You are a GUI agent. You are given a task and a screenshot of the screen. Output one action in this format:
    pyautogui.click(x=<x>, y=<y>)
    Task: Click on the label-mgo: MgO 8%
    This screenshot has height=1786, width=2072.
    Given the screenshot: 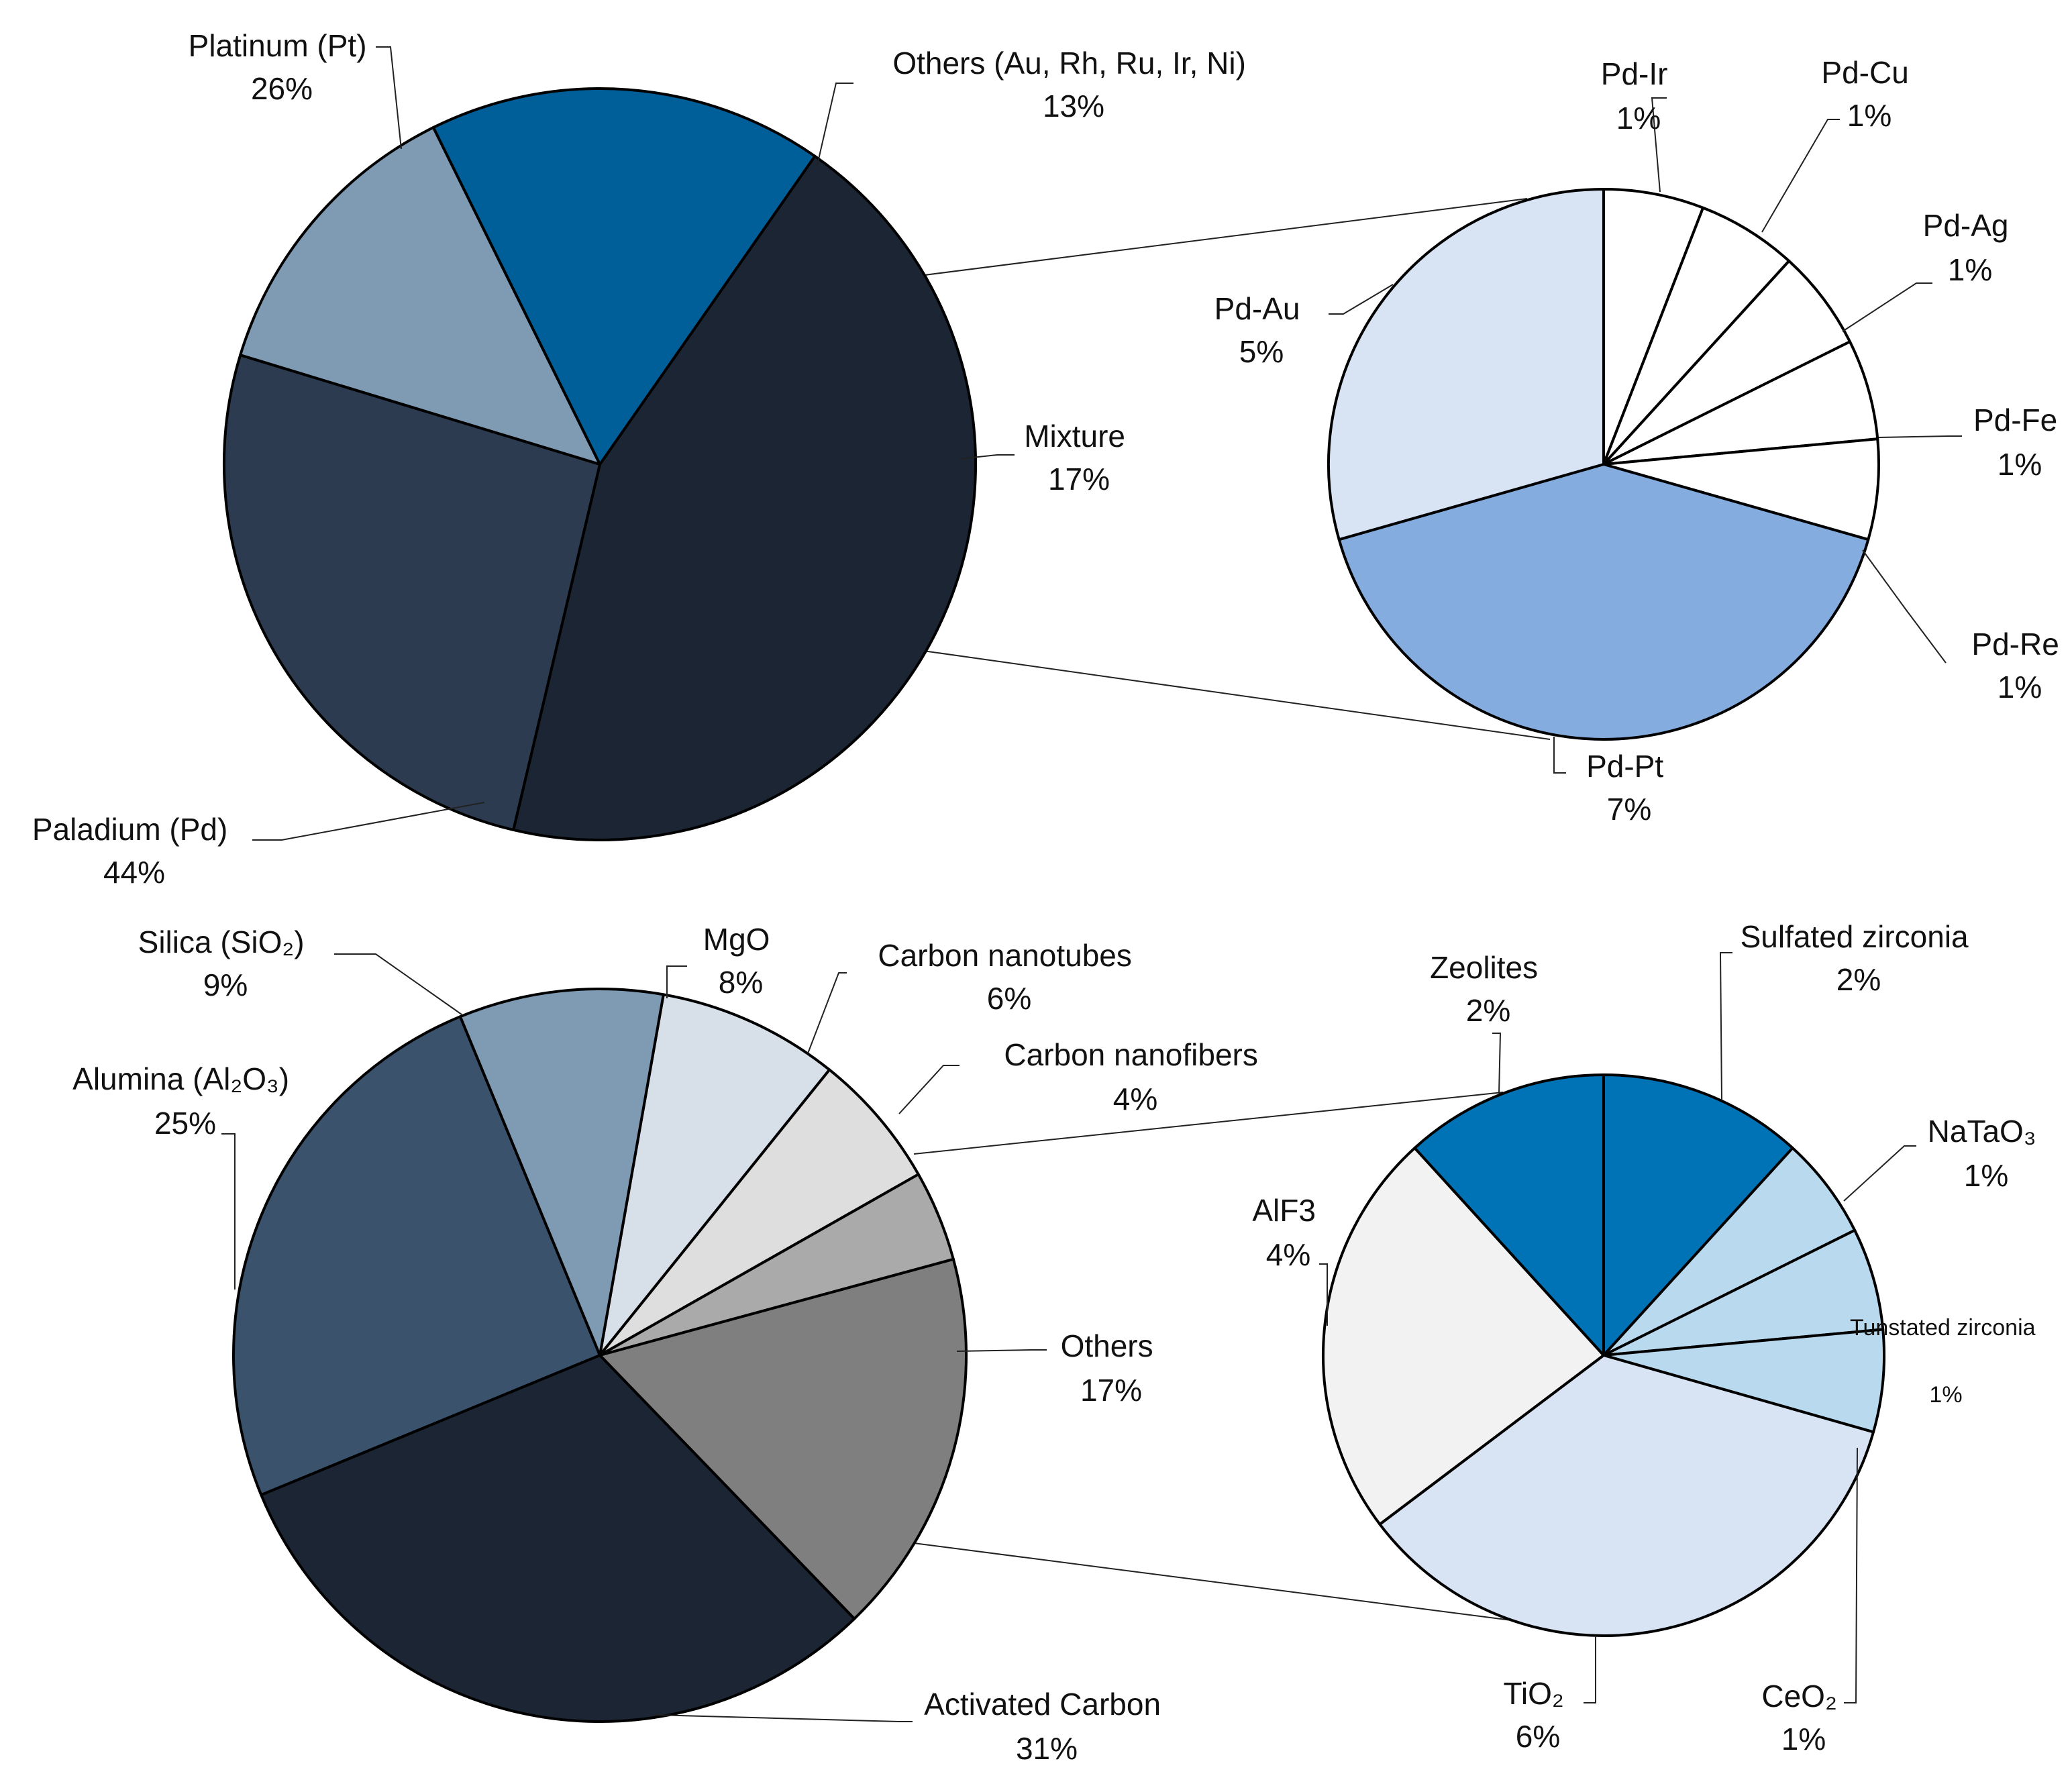 What is the action you would take?
    pyautogui.click(x=740, y=961)
    